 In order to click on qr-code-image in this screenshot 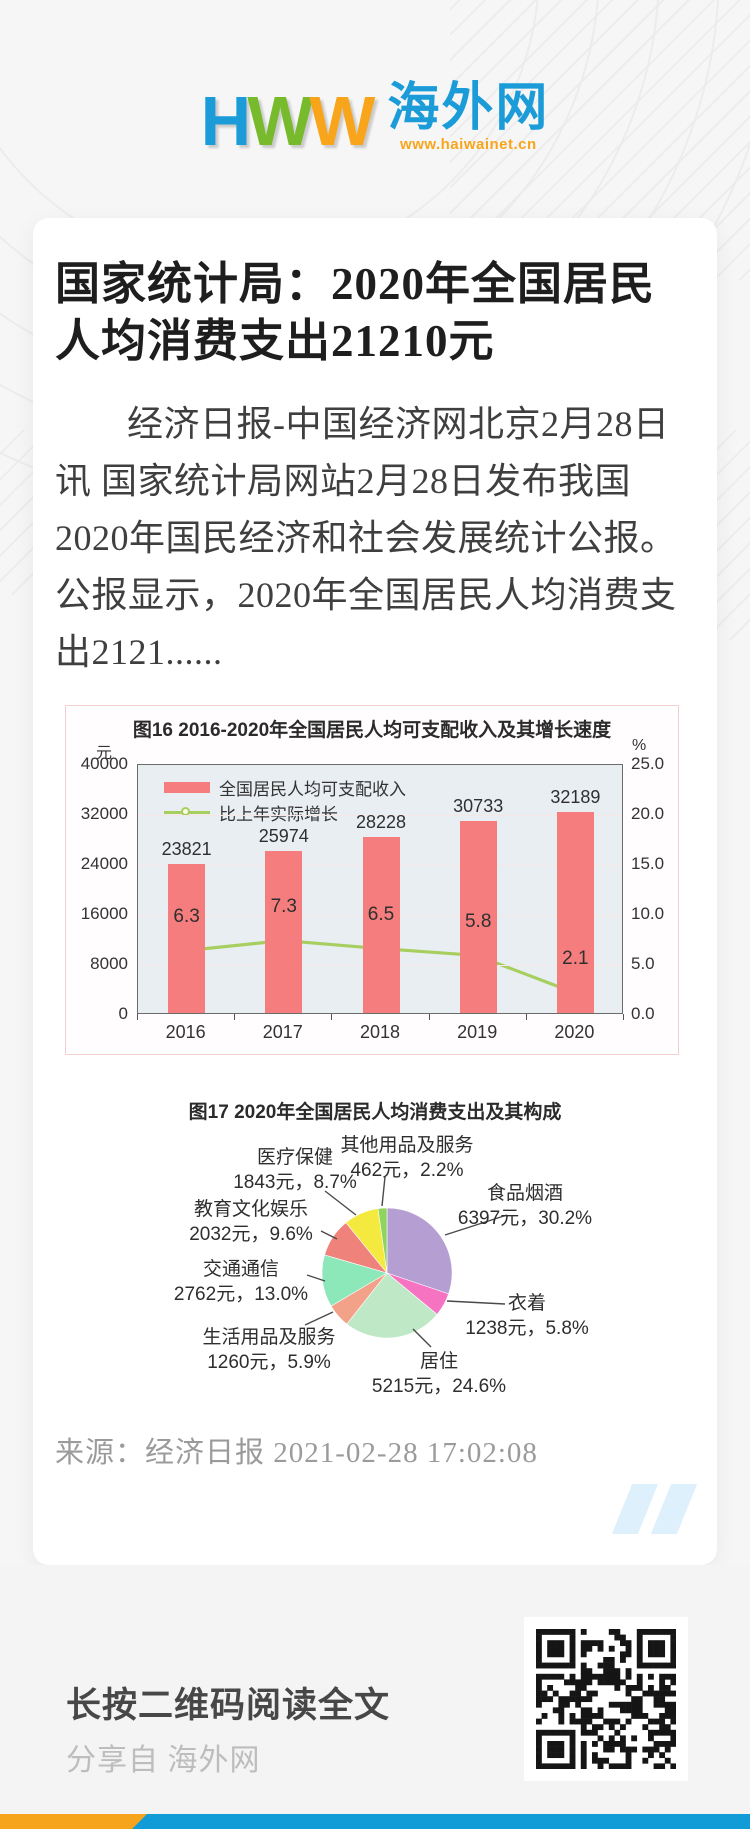, I will do `click(606, 1699)`.